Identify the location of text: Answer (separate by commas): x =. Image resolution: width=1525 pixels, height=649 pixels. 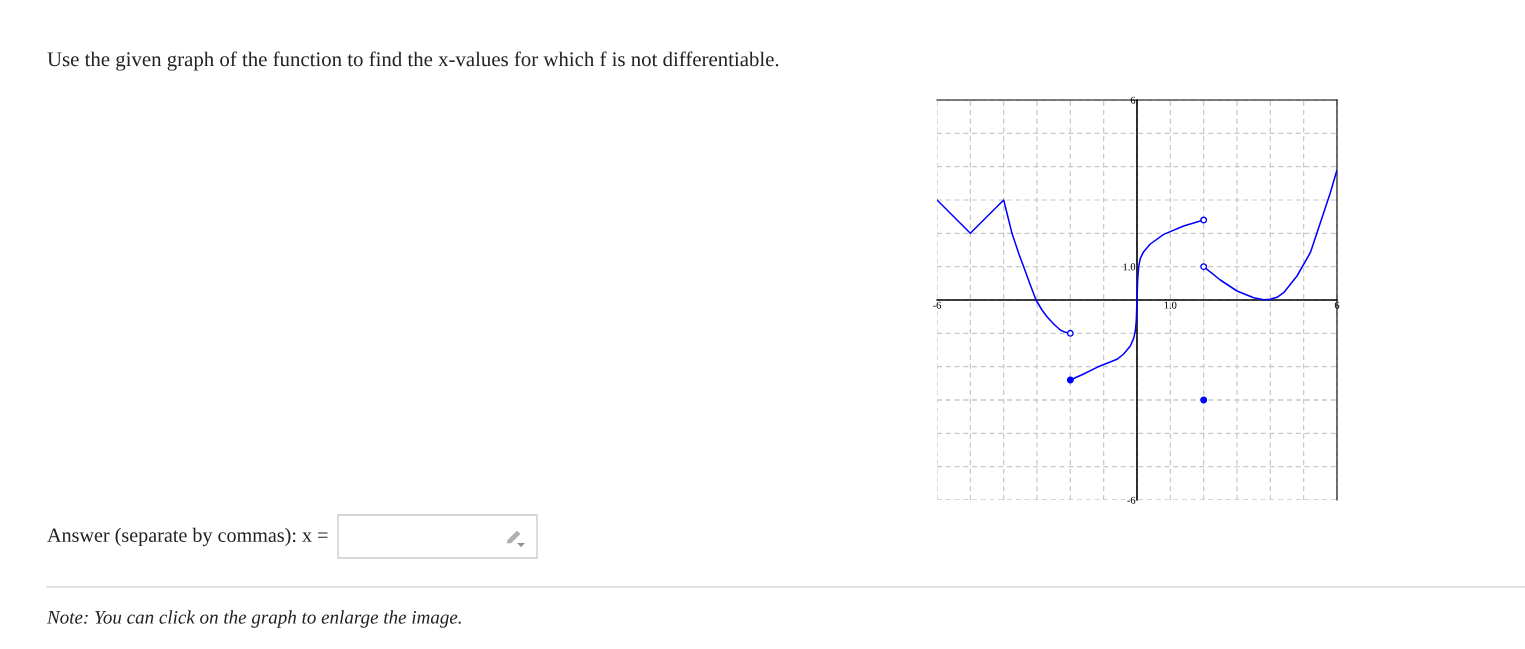
(187, 537).